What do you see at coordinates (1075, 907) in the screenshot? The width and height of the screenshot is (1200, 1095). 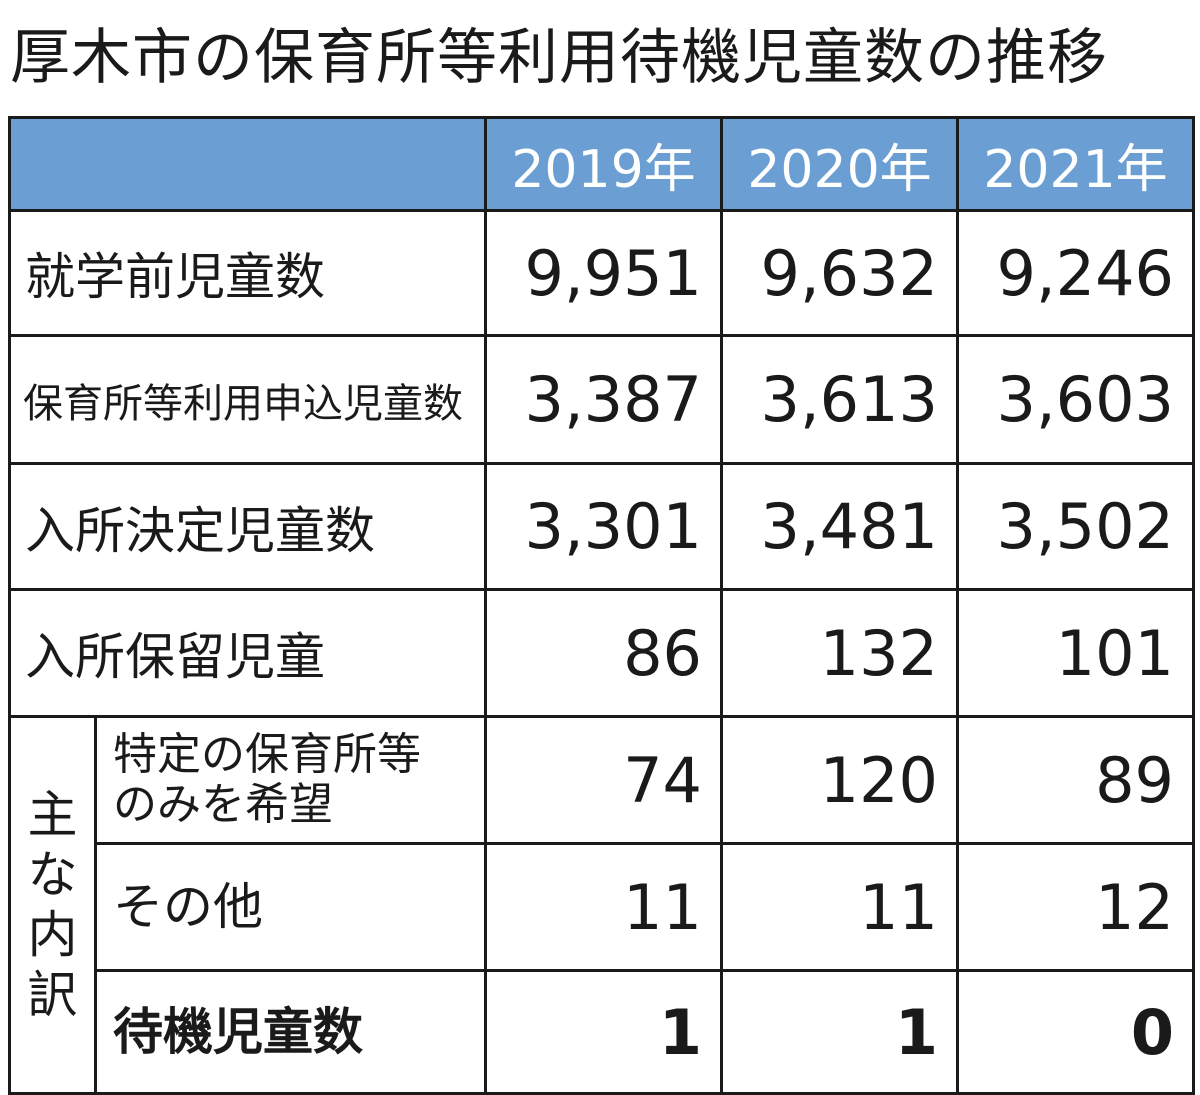 I see `cell-value: 12` at bounding box center [1075, 907].